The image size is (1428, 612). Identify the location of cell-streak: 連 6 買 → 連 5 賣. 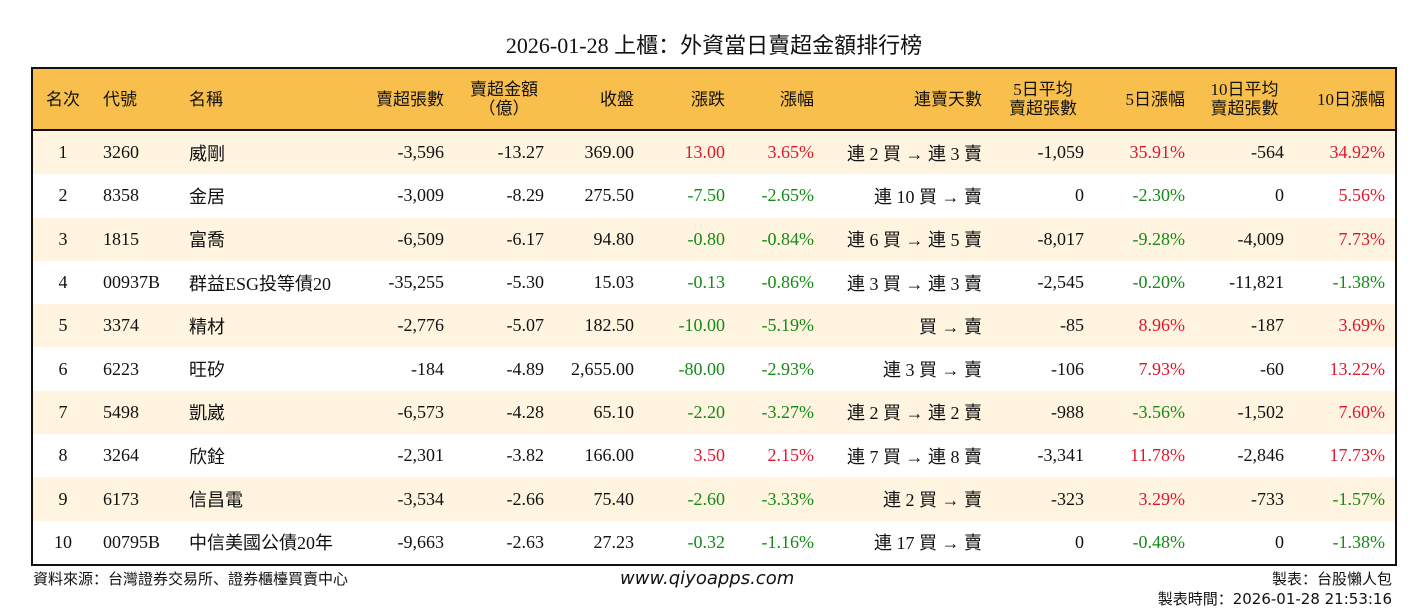
(914, 240).